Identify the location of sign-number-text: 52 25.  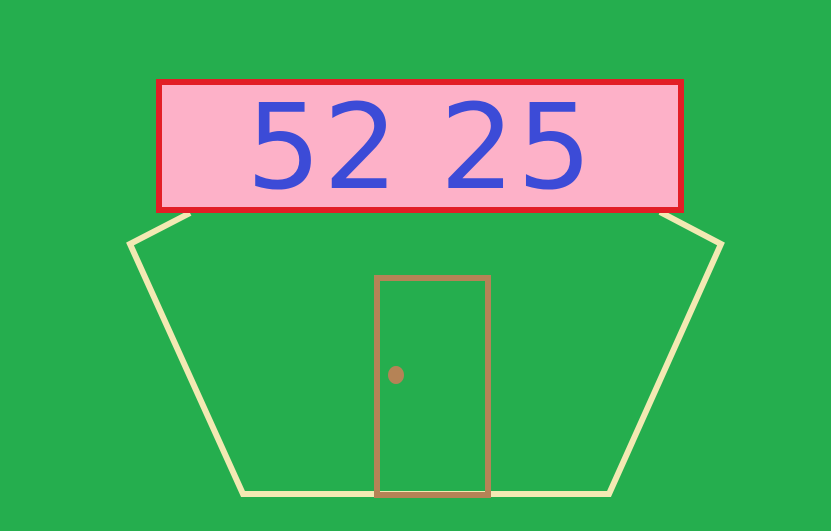
(420, 147).